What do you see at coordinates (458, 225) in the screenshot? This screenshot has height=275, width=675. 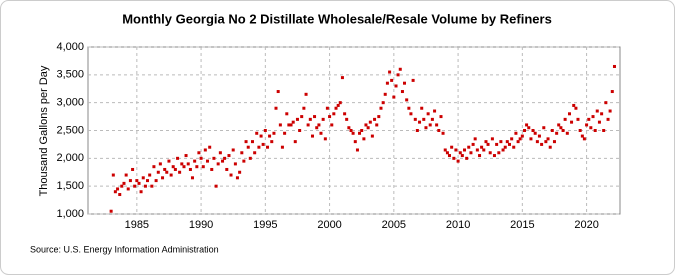 I see `x-tick-label: 2010` at bounding box center [458, 225].